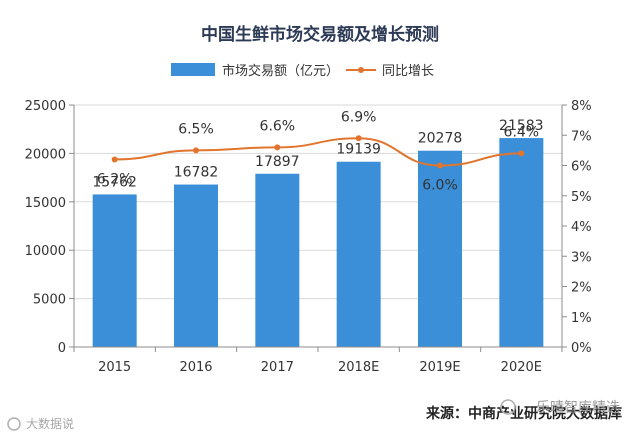 The width and height of the screenshot is (640, 438). I want to click on bar-value-labels: 15762 16782 17897 19139 20278 21583, so click(317, 154).